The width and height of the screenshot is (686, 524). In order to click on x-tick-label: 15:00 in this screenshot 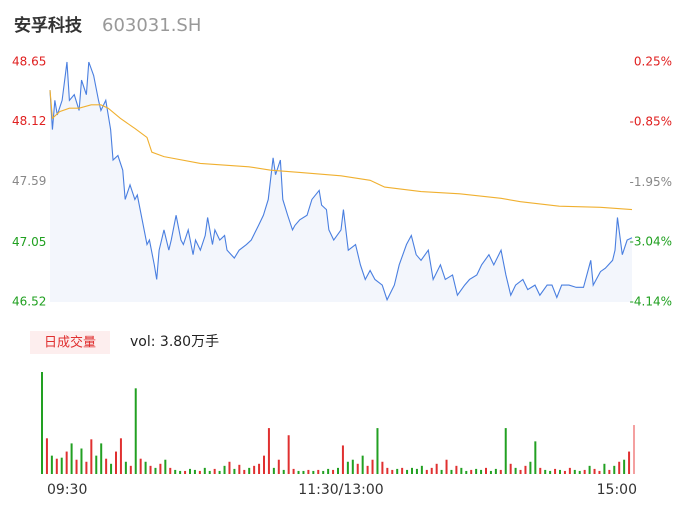, I will do `click(617, 490)`.